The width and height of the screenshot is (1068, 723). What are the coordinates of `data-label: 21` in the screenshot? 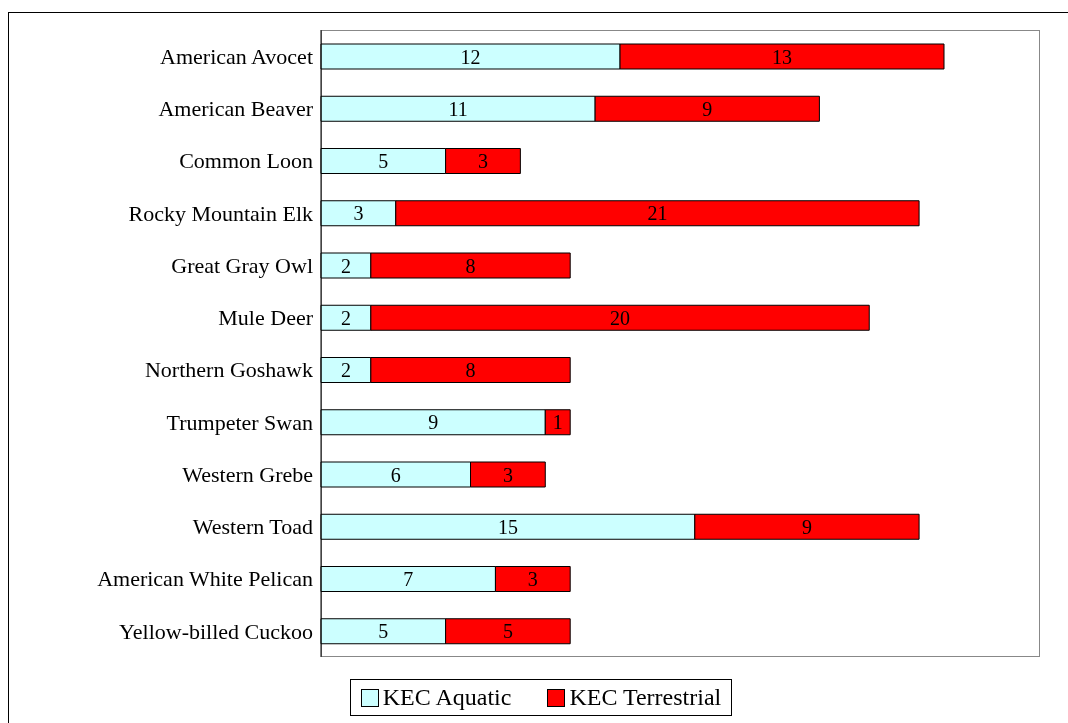 It's located at (657, 213).